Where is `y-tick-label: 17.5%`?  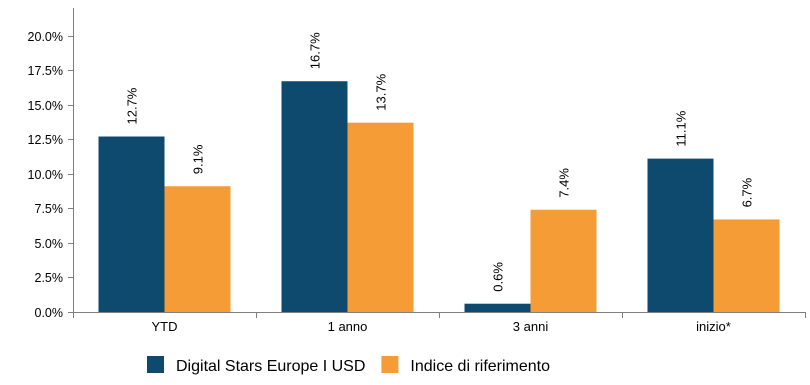
y-tick-label: 17.5% is located at coordinates (45, 71).